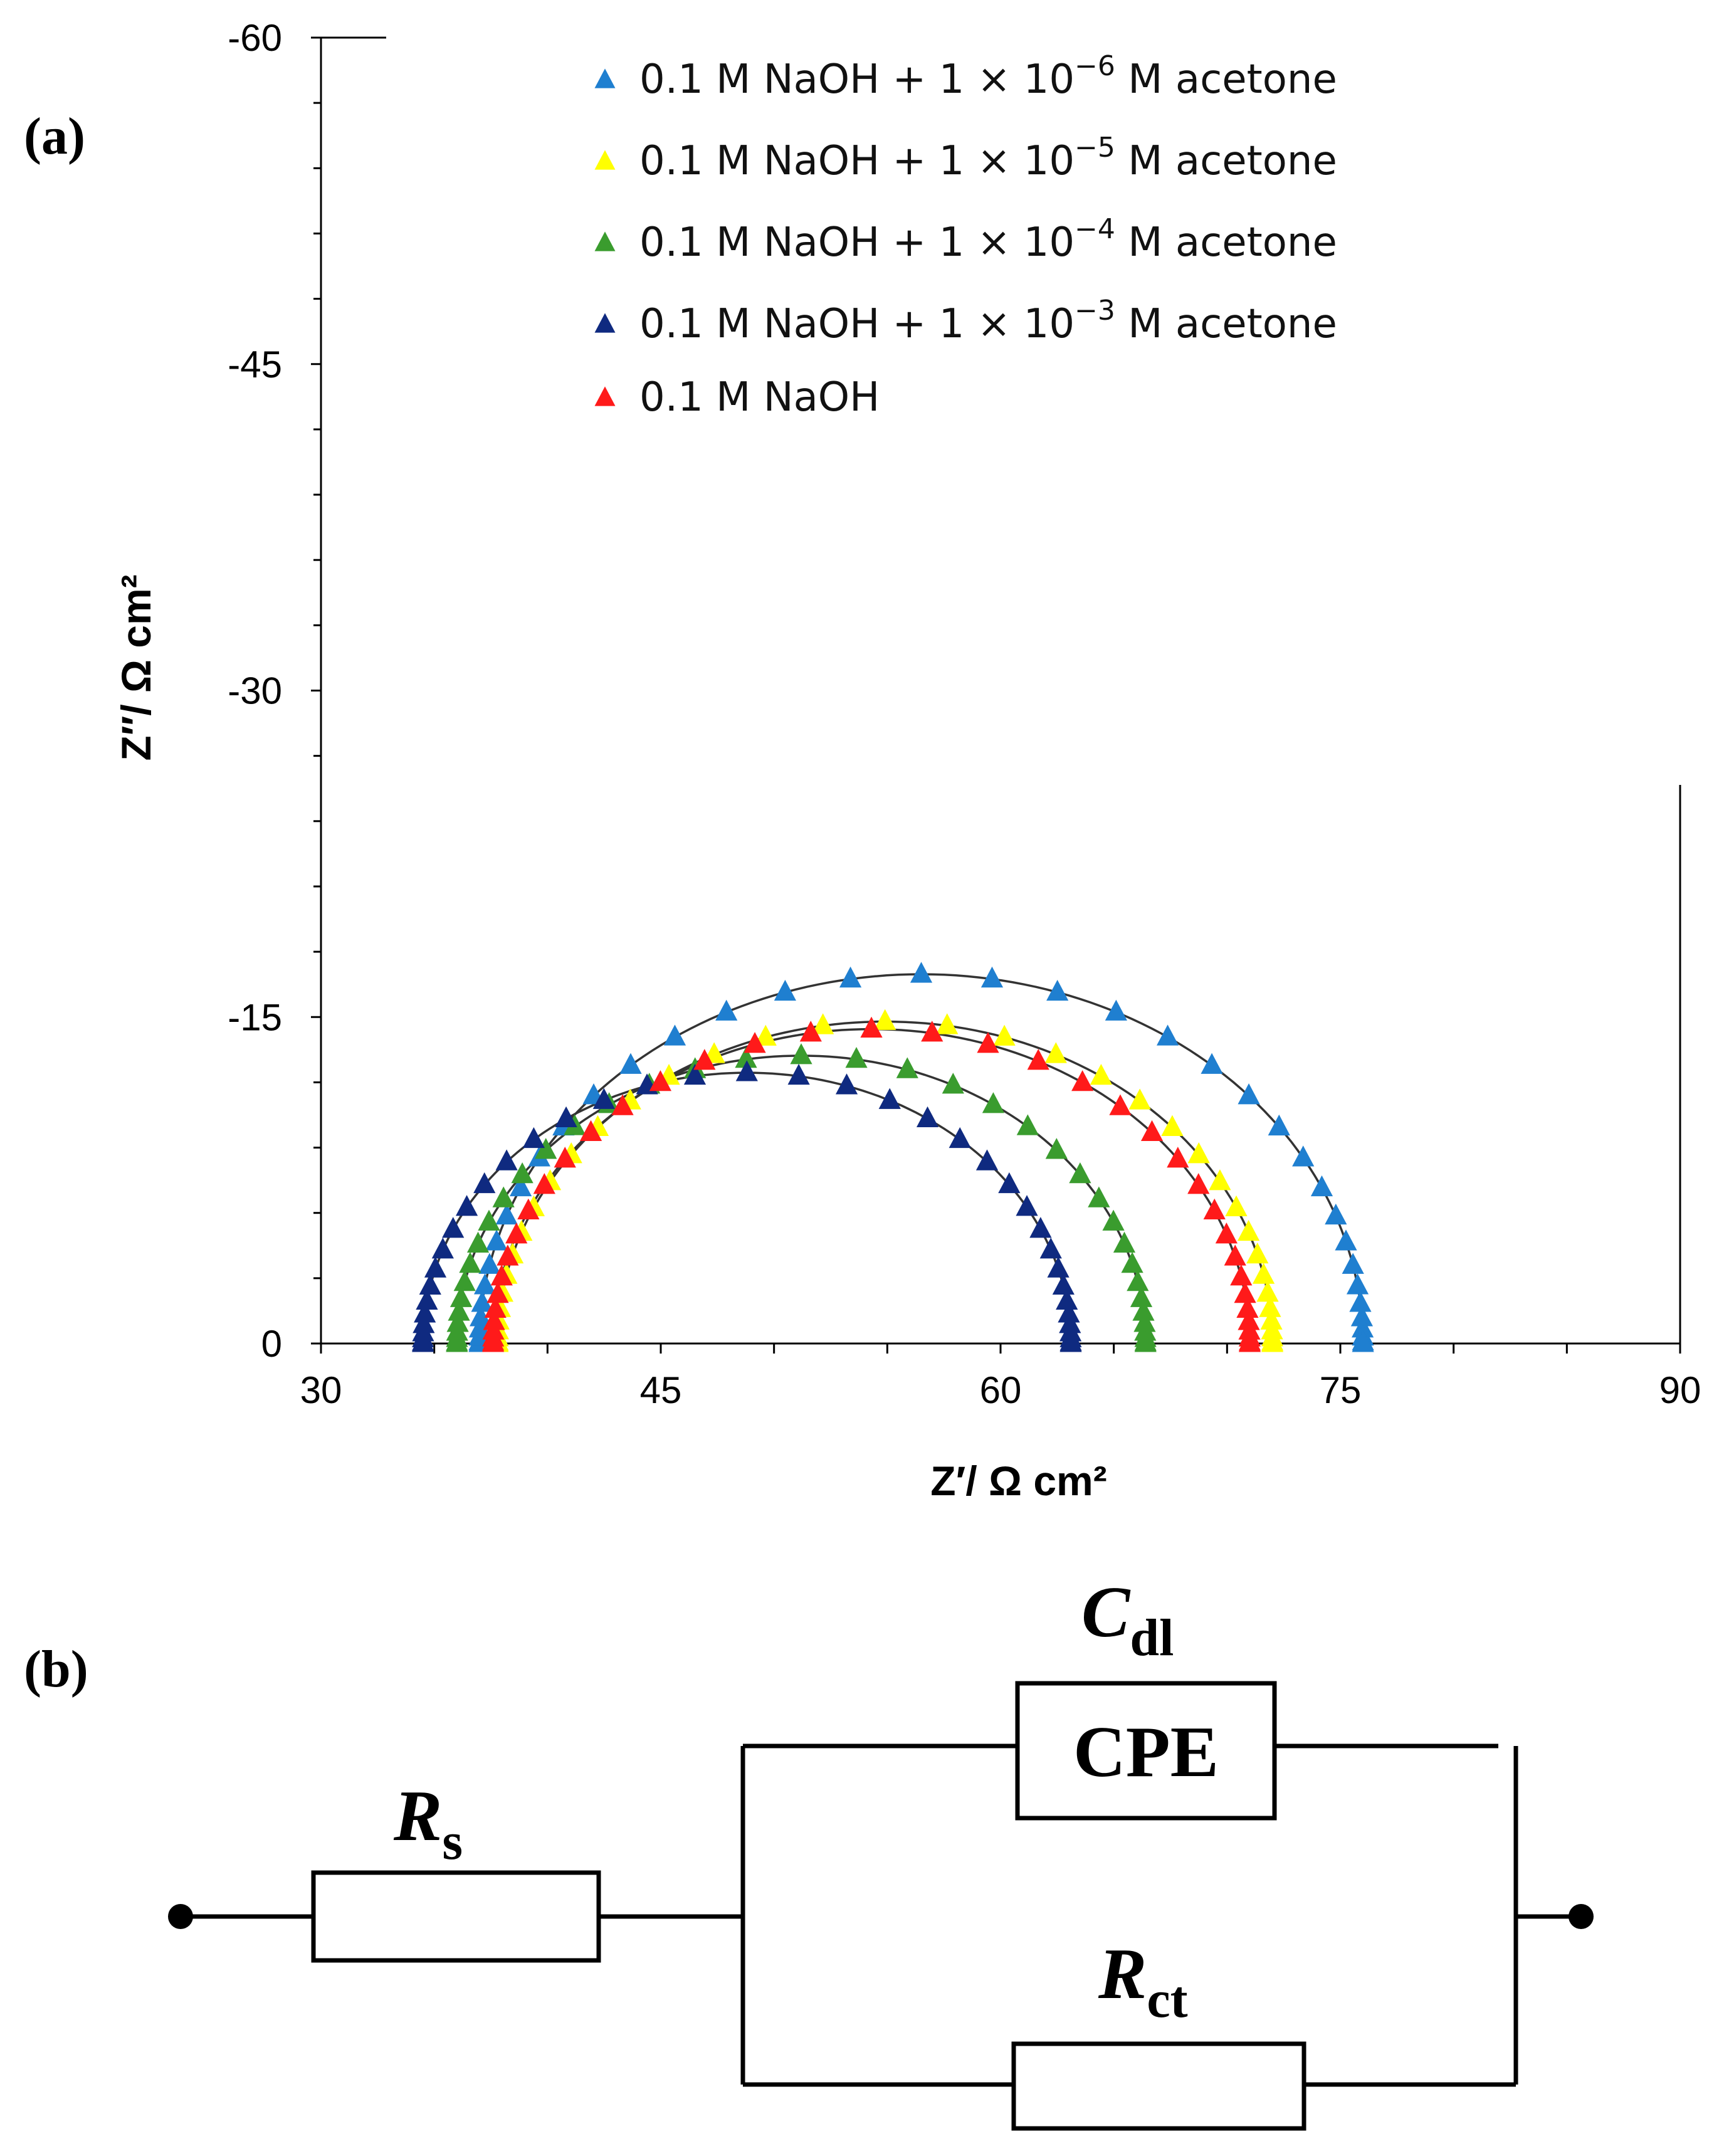 The height and width of the screenshot is (2156, 1724). I want to click on legend-marker, so click(605, 78).